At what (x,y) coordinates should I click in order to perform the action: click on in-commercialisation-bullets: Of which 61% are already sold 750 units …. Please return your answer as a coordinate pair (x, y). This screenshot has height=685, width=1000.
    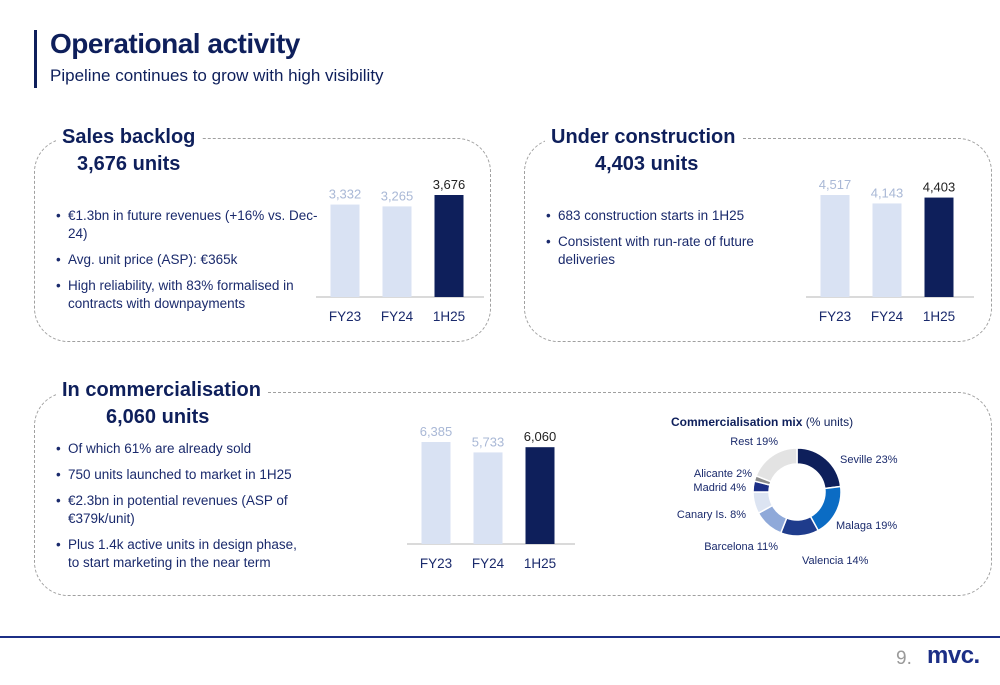
    Looking at the image, I should click on (181, 510).